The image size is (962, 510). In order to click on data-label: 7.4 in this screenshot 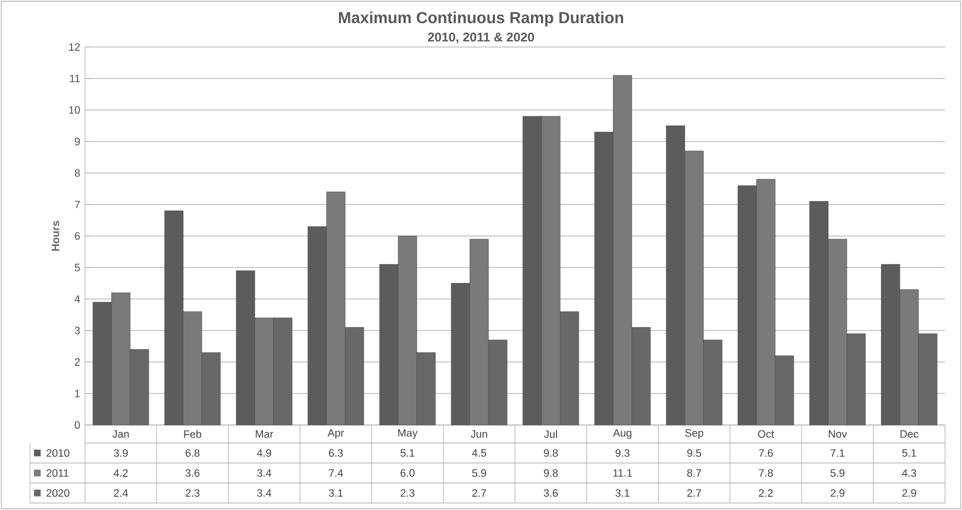, I will do `click(335, 473)`.